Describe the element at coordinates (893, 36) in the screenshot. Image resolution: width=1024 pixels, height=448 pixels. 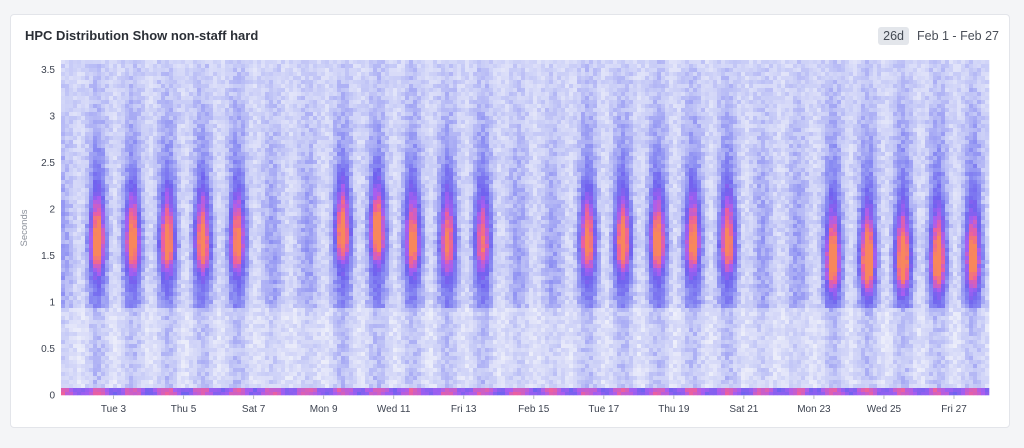
I see `range-badge: 26d` at that location.